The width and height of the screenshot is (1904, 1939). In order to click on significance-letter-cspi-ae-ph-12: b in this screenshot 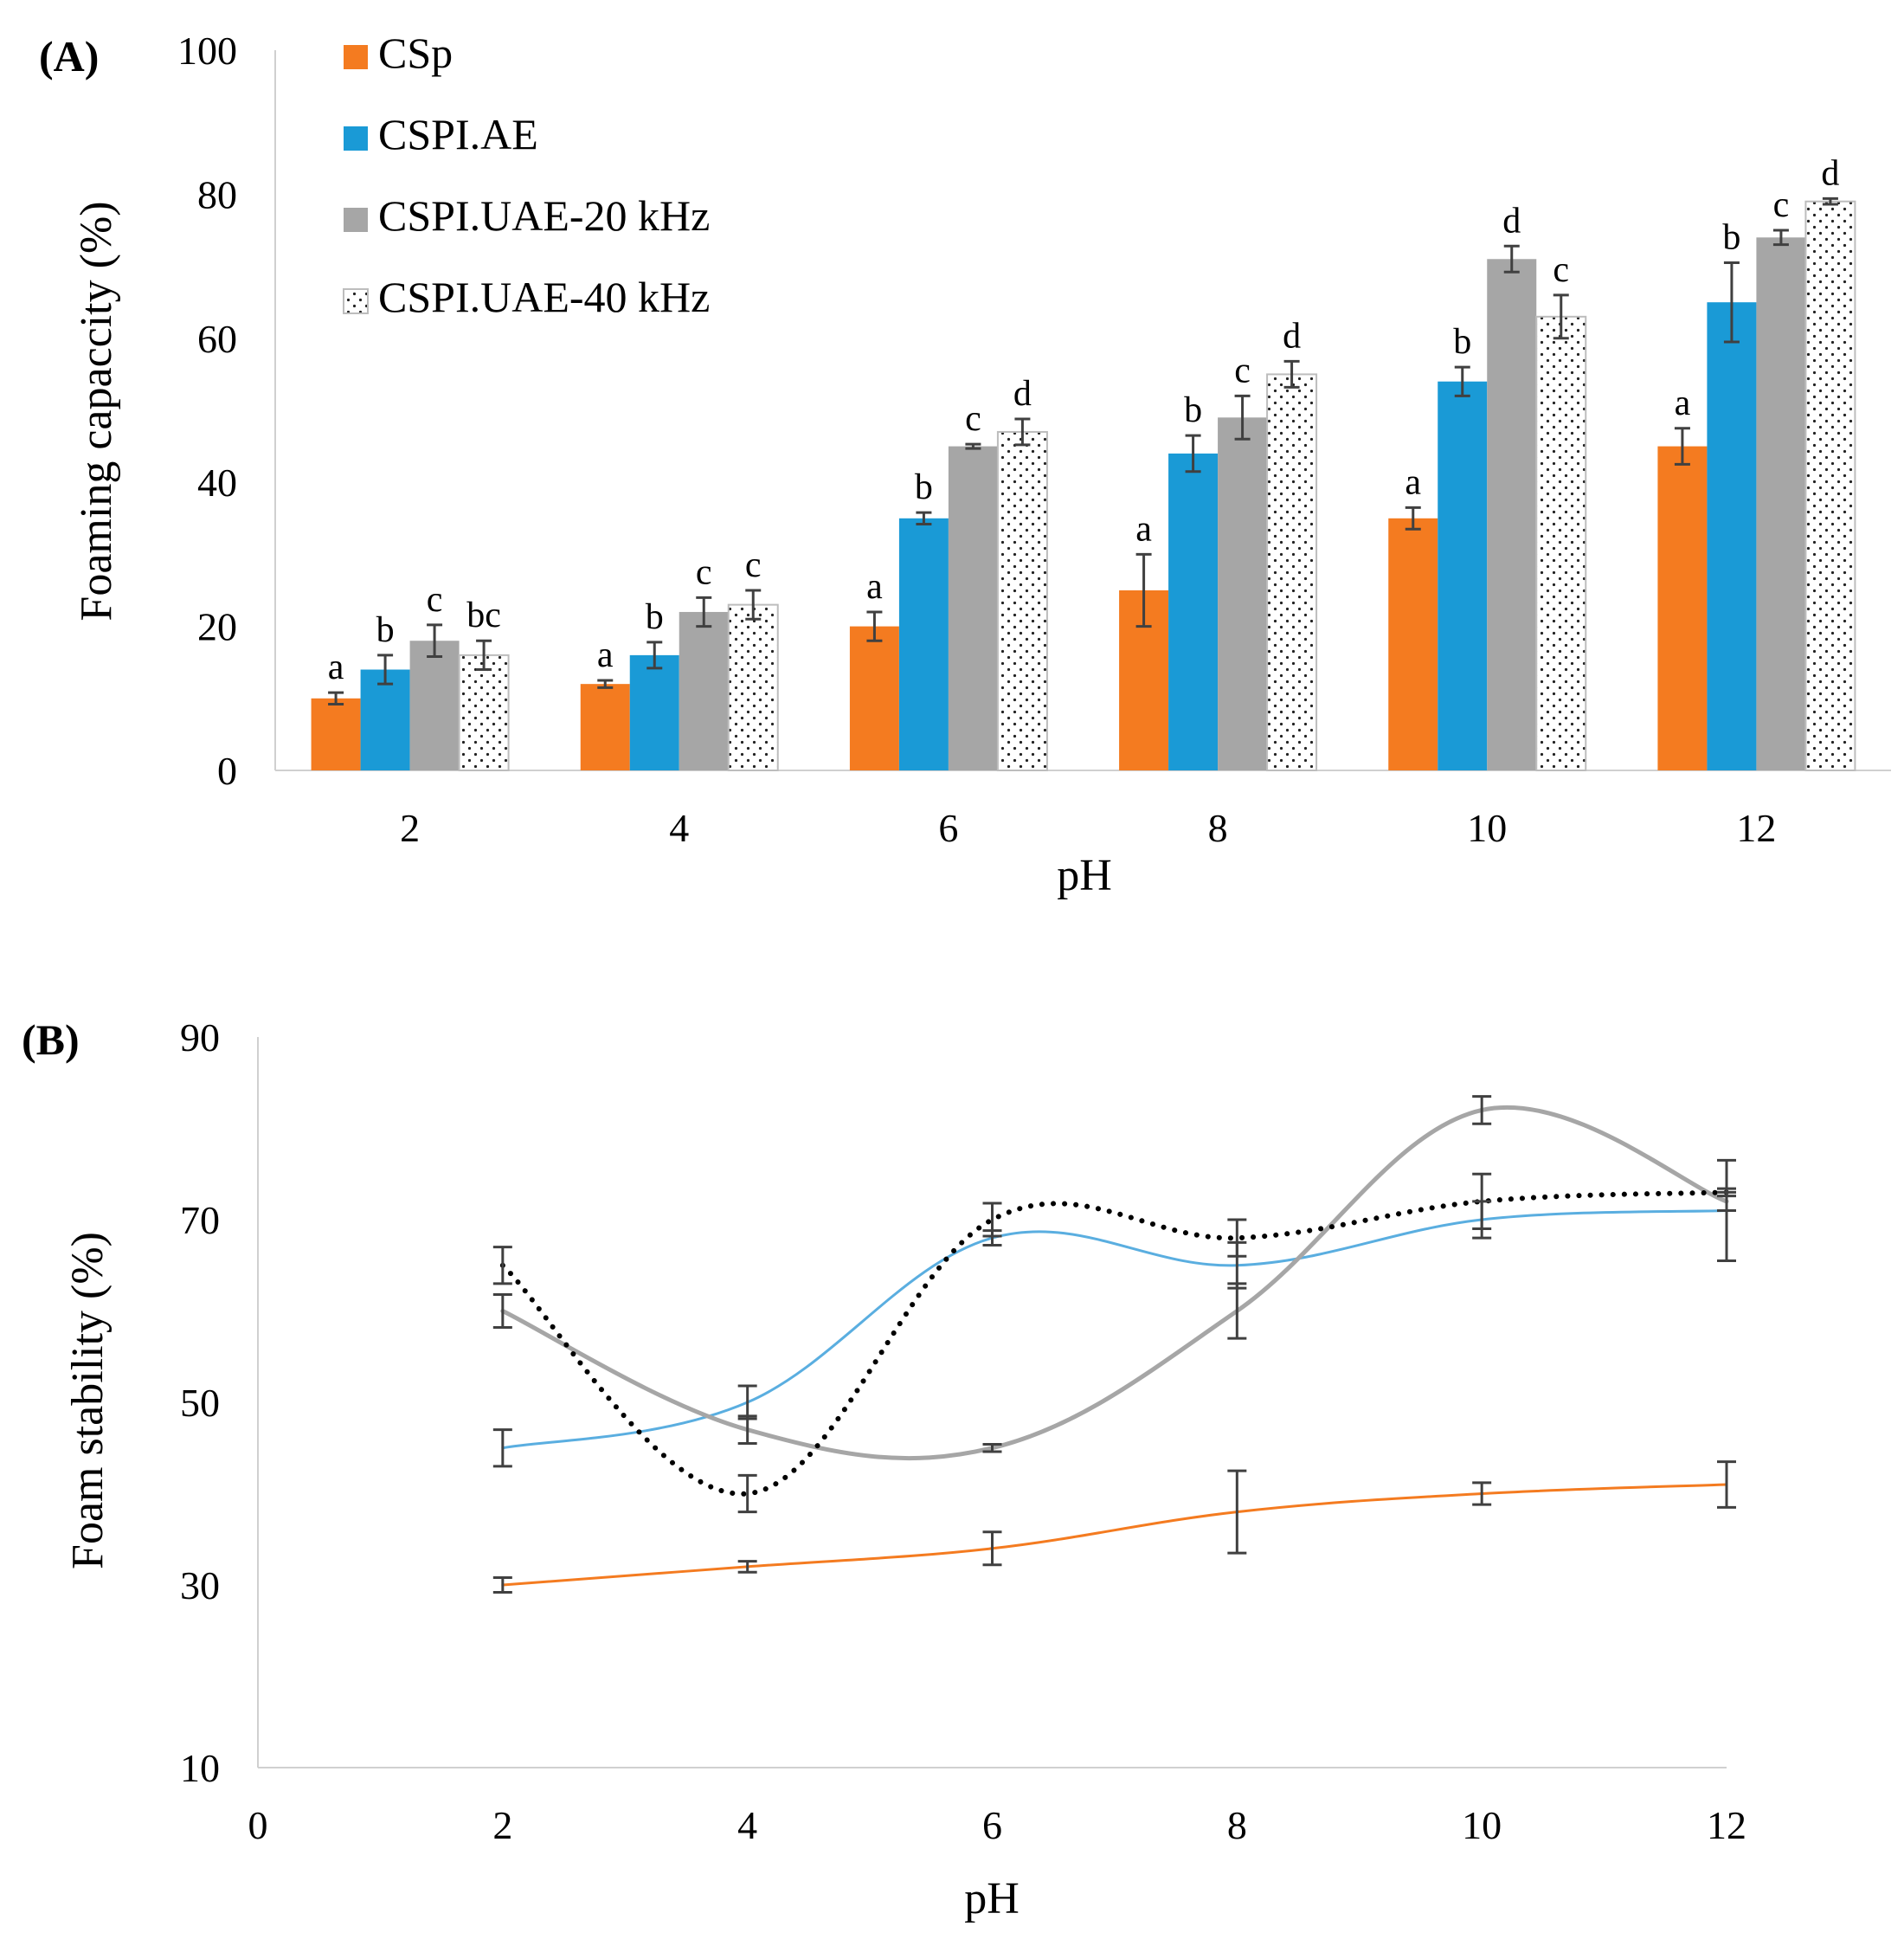, I will do `click(1731, 237)`.